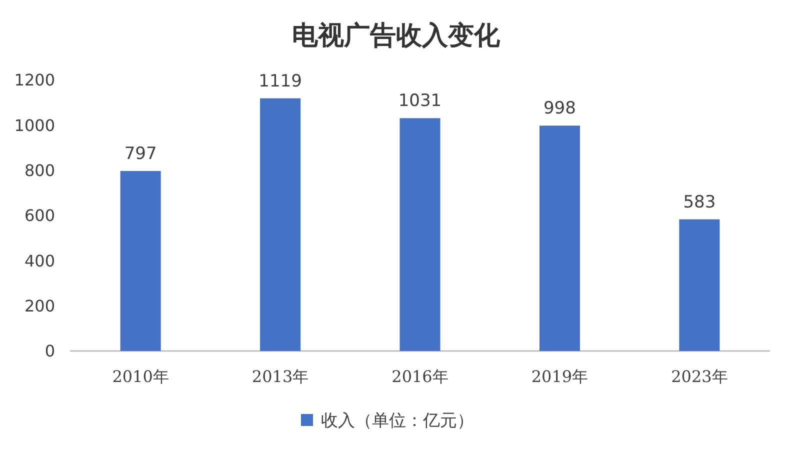  I want to click on y-tick-label: 800, so click(39, 170).